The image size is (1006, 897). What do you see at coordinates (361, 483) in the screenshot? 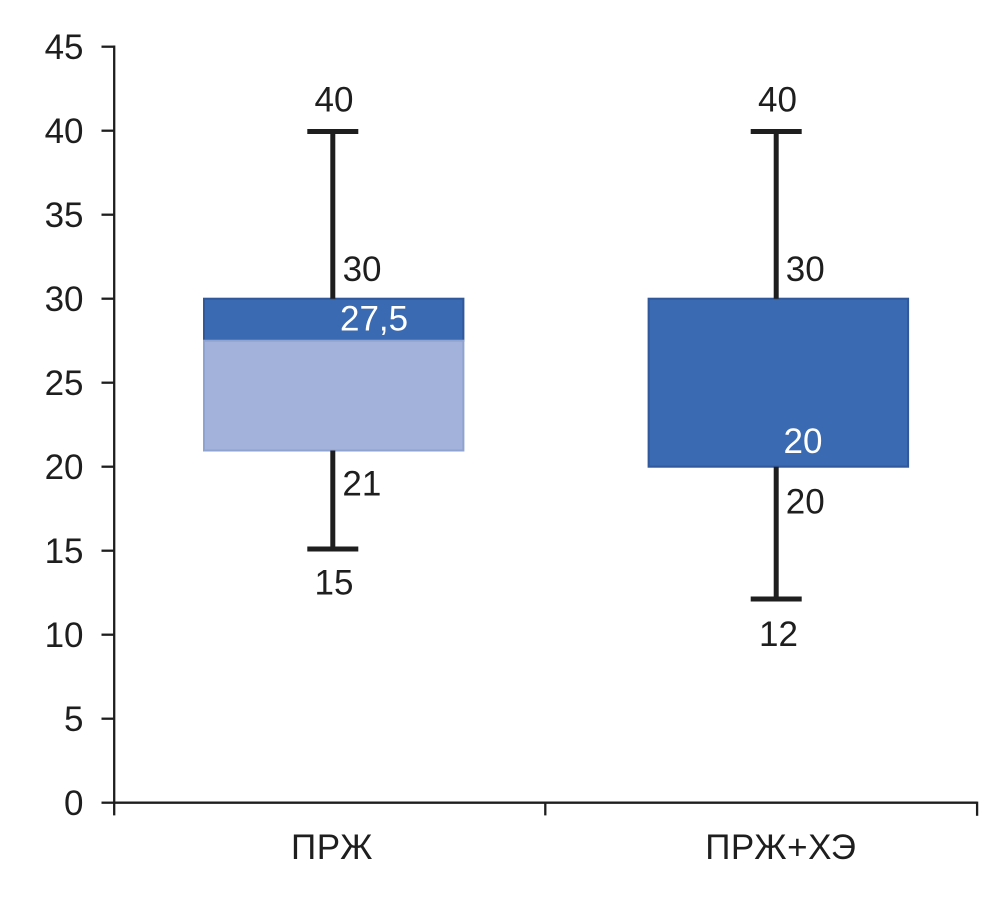
I see `svg-text: 21` at bounding box center [361, 483].